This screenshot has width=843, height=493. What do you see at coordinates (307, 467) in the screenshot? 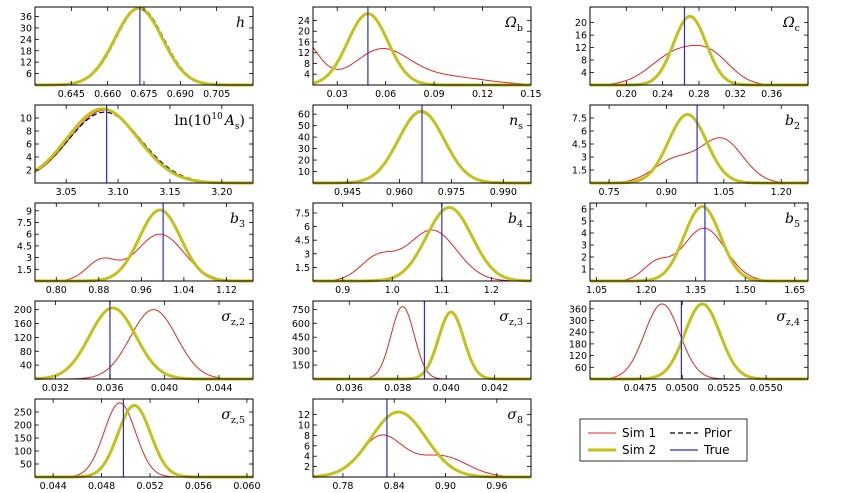
I see `y-tick-label: 2` at bounding box center [307, 467].